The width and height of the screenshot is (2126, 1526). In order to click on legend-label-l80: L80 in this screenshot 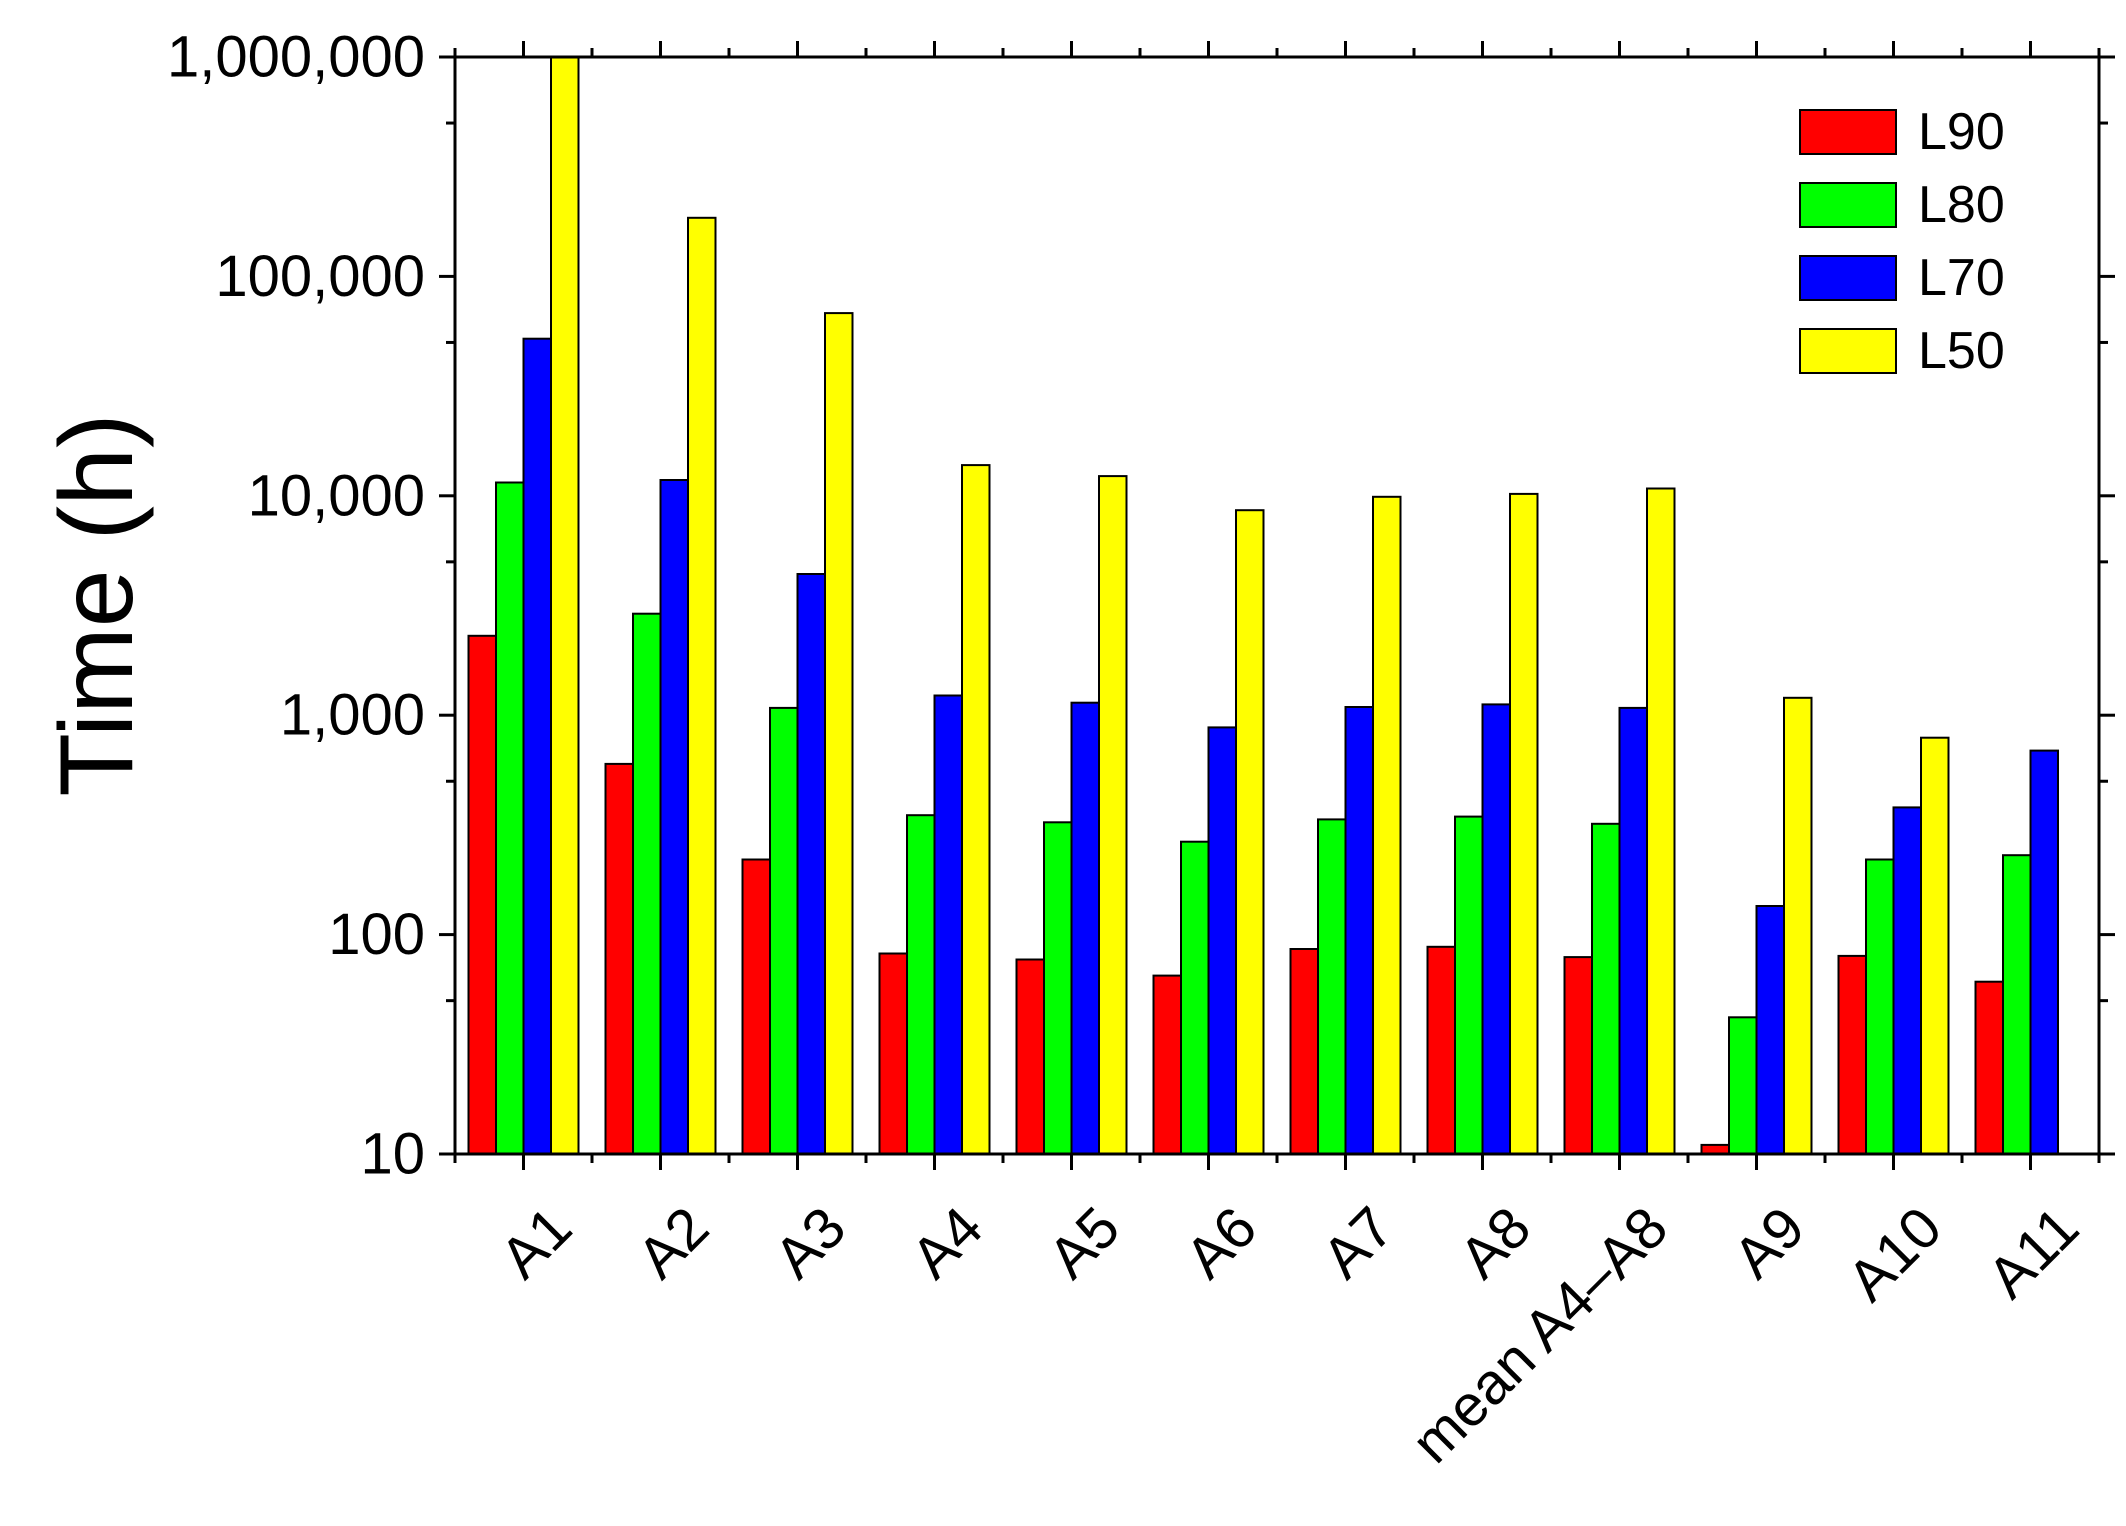, I will do `click(1961, 205)`.